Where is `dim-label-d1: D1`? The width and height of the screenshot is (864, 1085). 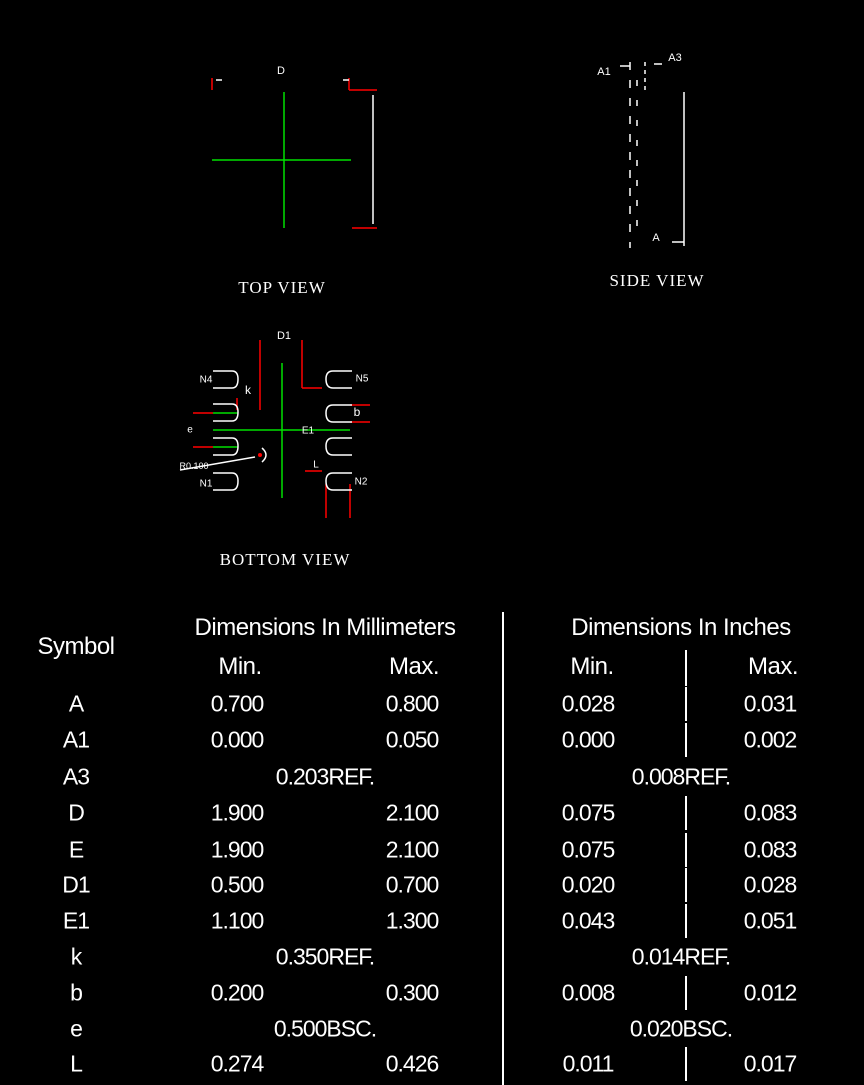 dim-label-d1: D1 is located at coordinates (284, 336).